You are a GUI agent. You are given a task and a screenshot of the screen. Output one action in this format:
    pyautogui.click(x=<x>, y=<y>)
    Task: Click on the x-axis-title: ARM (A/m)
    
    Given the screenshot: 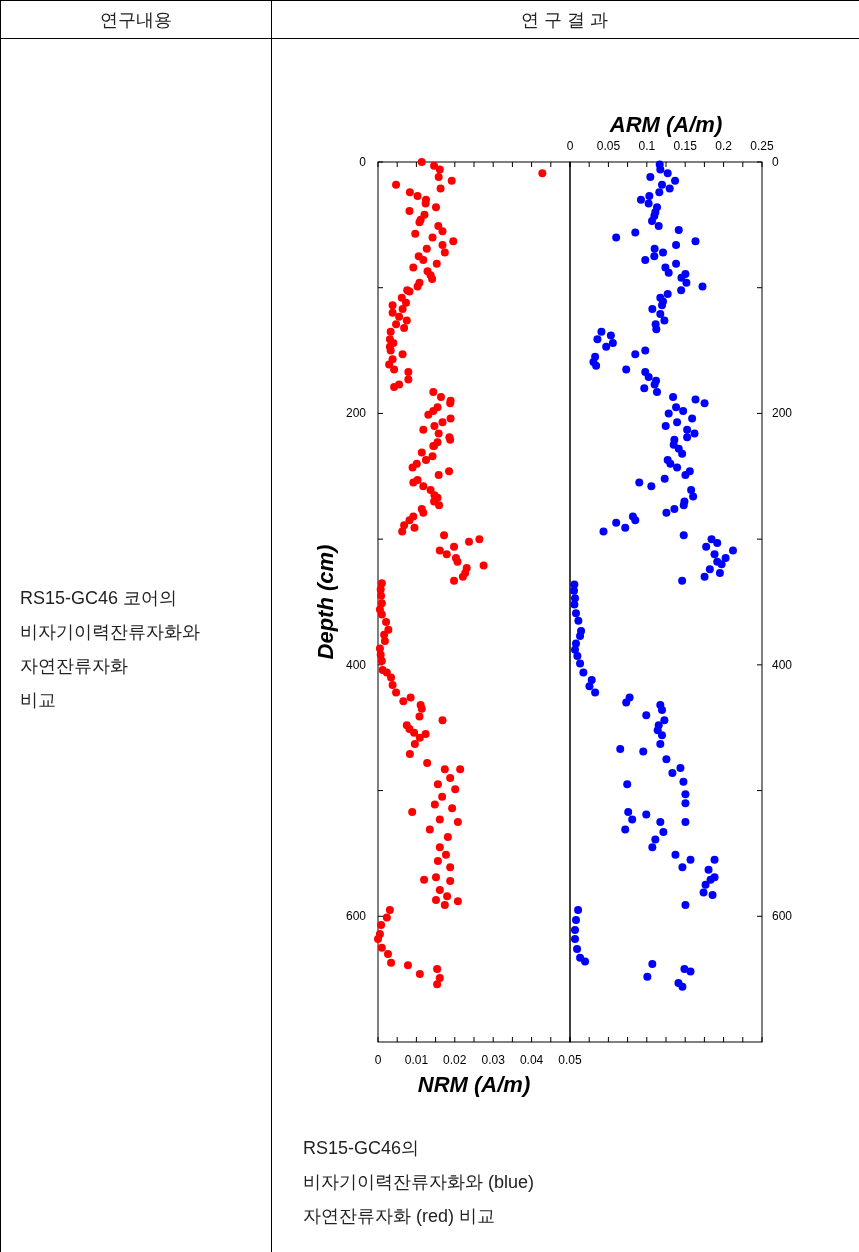 What is the action you would take?
    pyautogui.click(x=665, y=124)
    